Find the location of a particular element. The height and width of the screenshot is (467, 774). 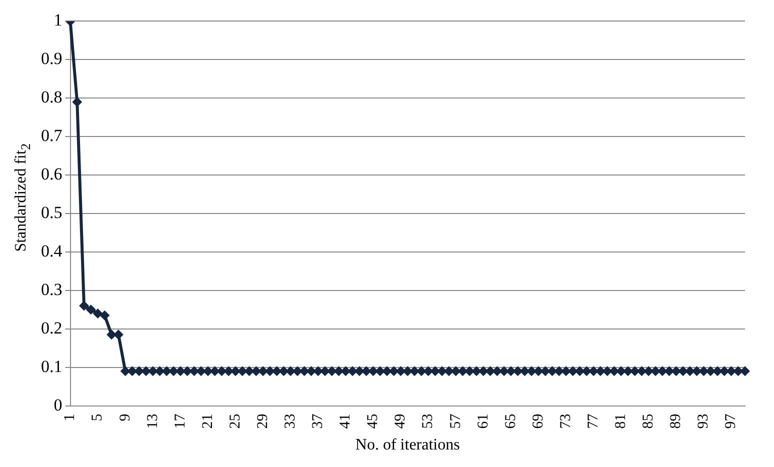

y-tick-label: 0.6 is located at coordinates (51, 174).